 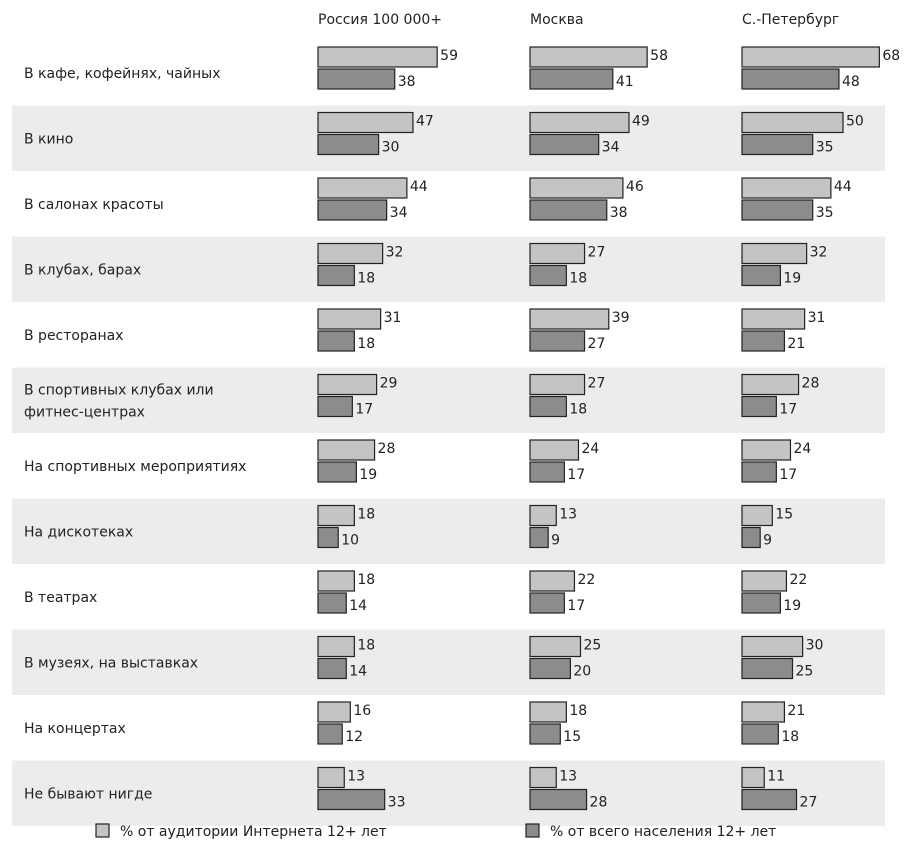 I want to click on value-label: 12, so click(x=354, y=737).